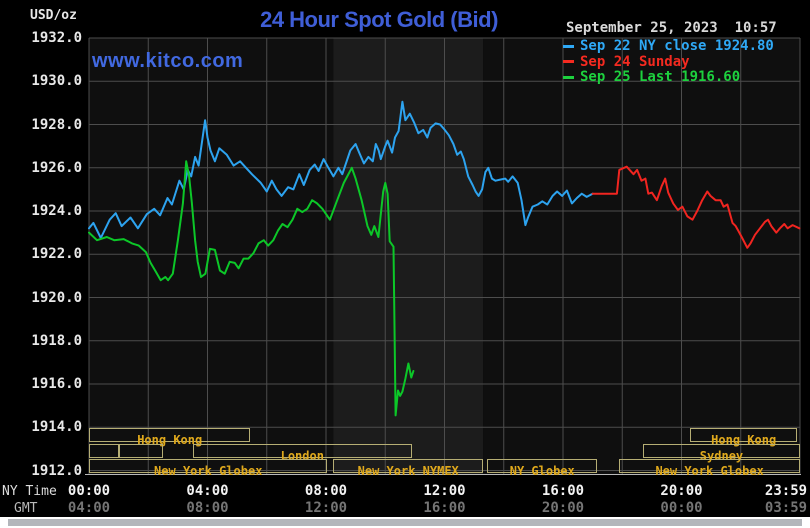 The height and width of the screenshot is (528, 810). What do you see at coordinates (56, 340) in the screenshot?
I see `y-tick-label: 1918.0` at bounding box center [56, 340].